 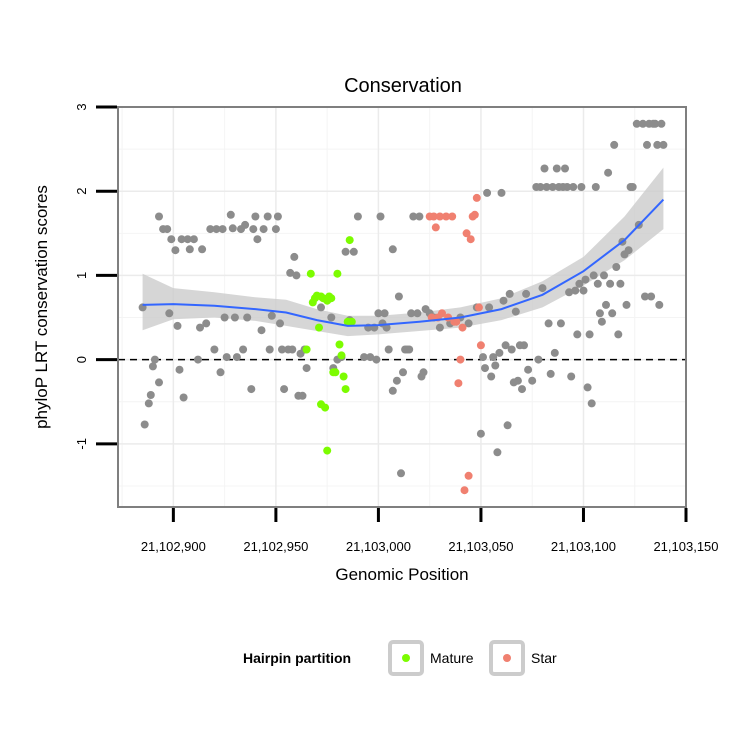 I want to click on y-tick-label: 0, so click(x=81, y=359).